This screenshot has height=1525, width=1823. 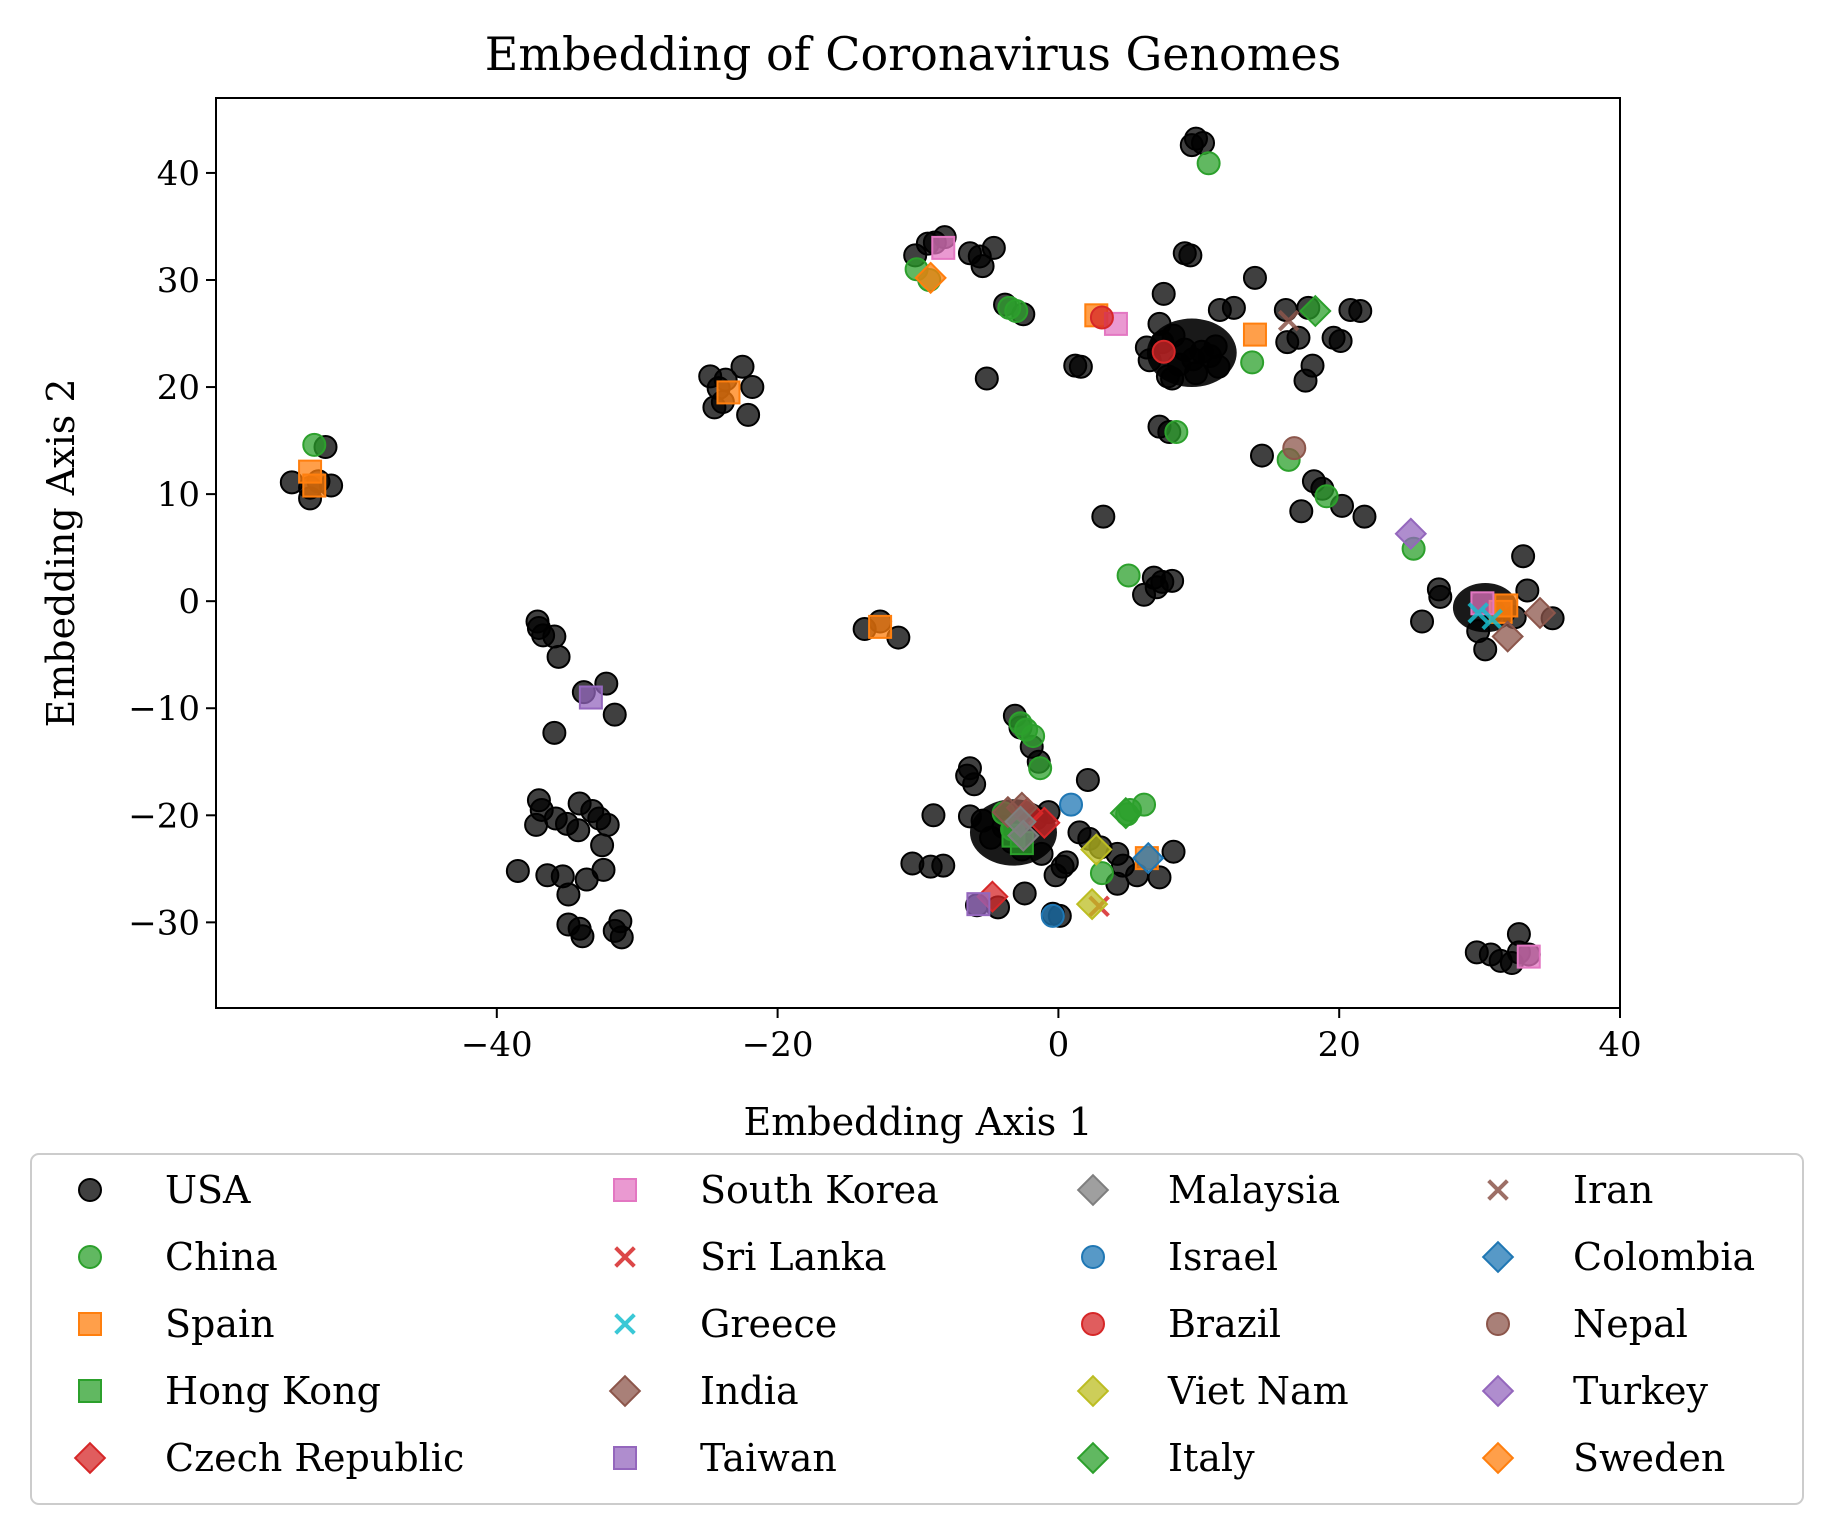 What do you see at coordinates (178, 388) in the screenshot?
I see `y-tick-label: 20` at bounding box center [178, 388].